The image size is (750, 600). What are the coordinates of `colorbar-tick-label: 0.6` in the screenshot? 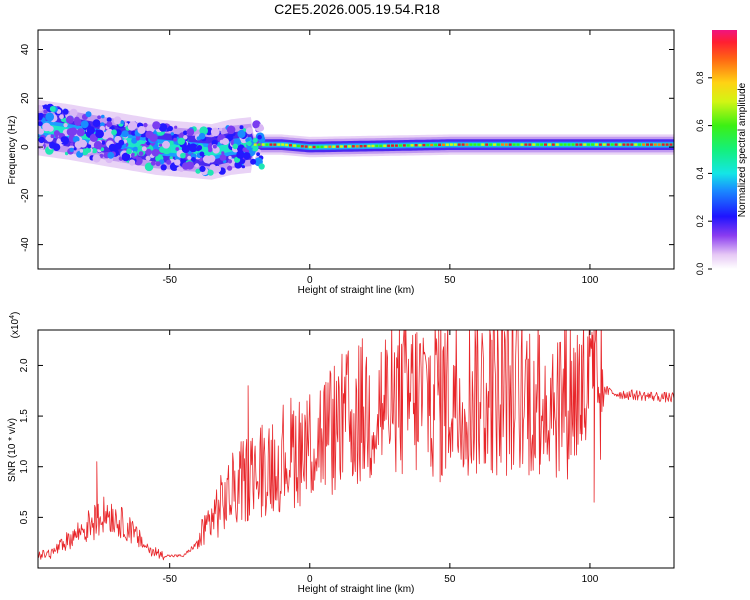 It's located at (700, 125).